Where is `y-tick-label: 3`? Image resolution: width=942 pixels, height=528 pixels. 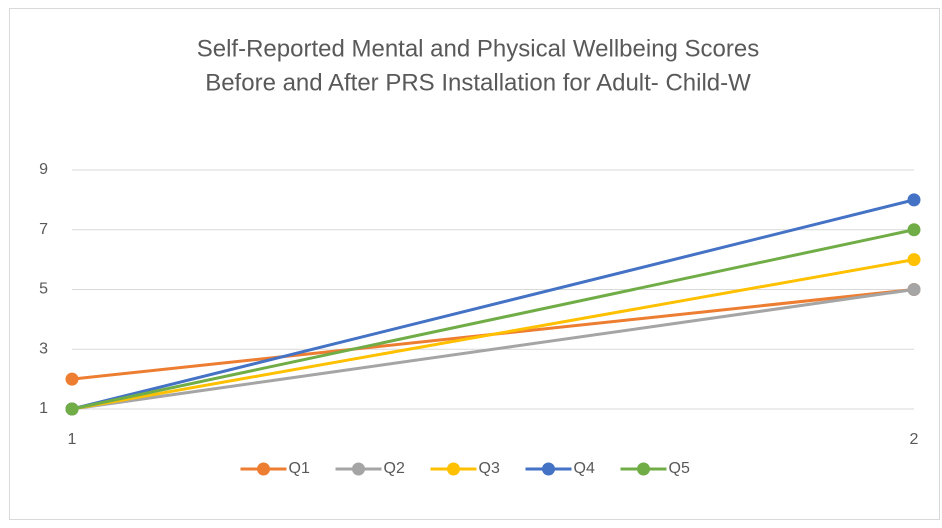
y-tick-label: 3 is located at coordinates (43, 348).